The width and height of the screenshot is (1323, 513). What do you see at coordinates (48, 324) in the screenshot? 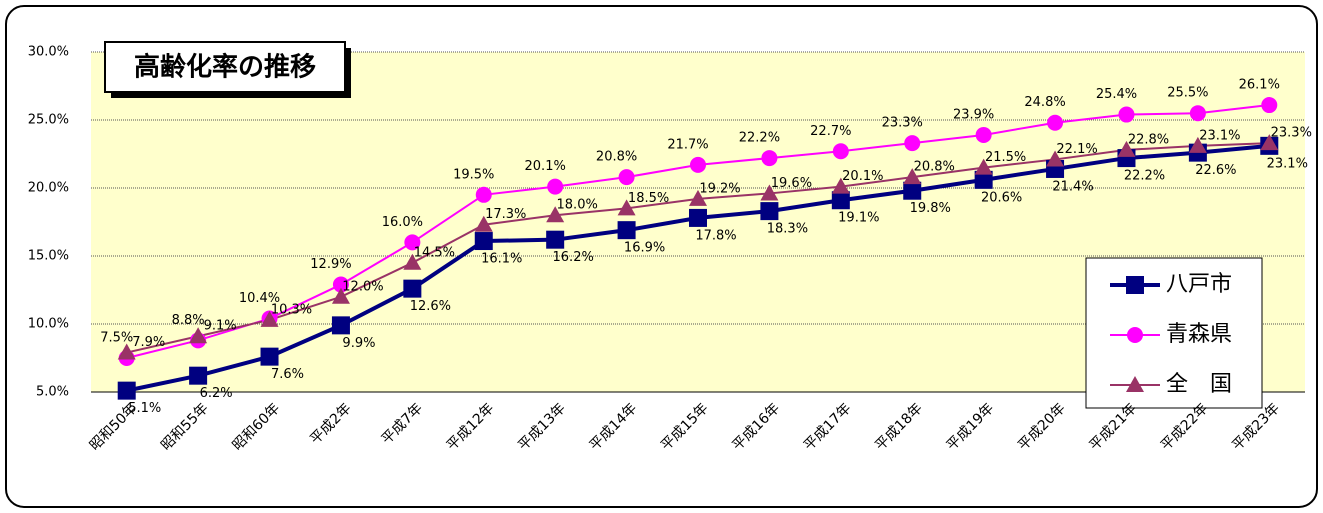
I see `y-tick-label: 10.0%` at bounding box center [48, 324].